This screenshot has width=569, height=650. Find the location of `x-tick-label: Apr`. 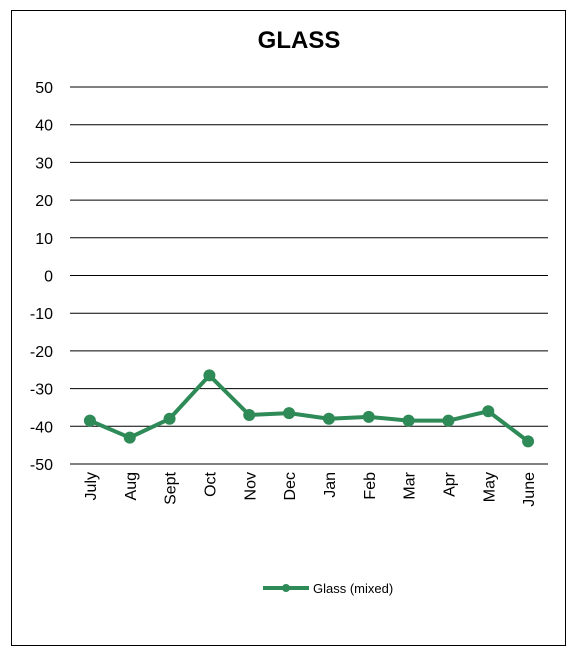

x-tick-label: Apr is located at coordinates (449, 484).